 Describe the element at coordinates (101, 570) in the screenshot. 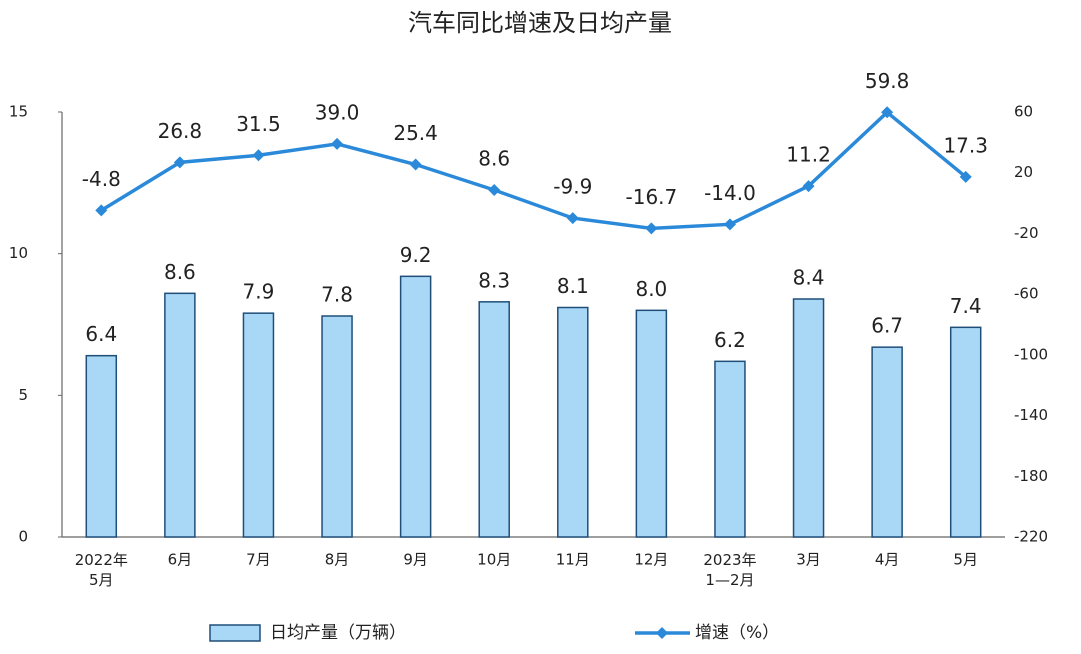

I see `x-tick-label: 2022年 5月` at that location.